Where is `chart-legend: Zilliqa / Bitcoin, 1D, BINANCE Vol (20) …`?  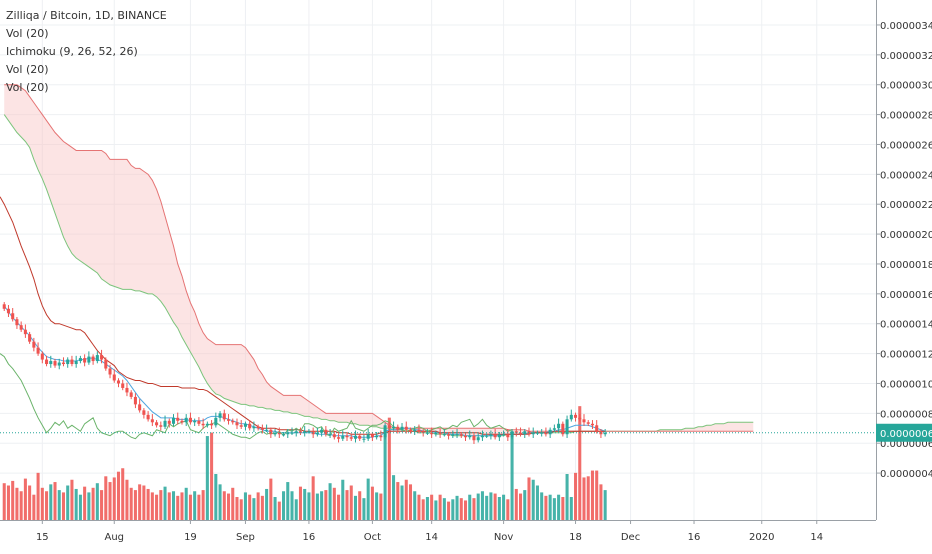 chart-legend: Zilliqa / Bitcoin, 1D, BINANCE Vol (20) … is located at coordinates (86, 52).